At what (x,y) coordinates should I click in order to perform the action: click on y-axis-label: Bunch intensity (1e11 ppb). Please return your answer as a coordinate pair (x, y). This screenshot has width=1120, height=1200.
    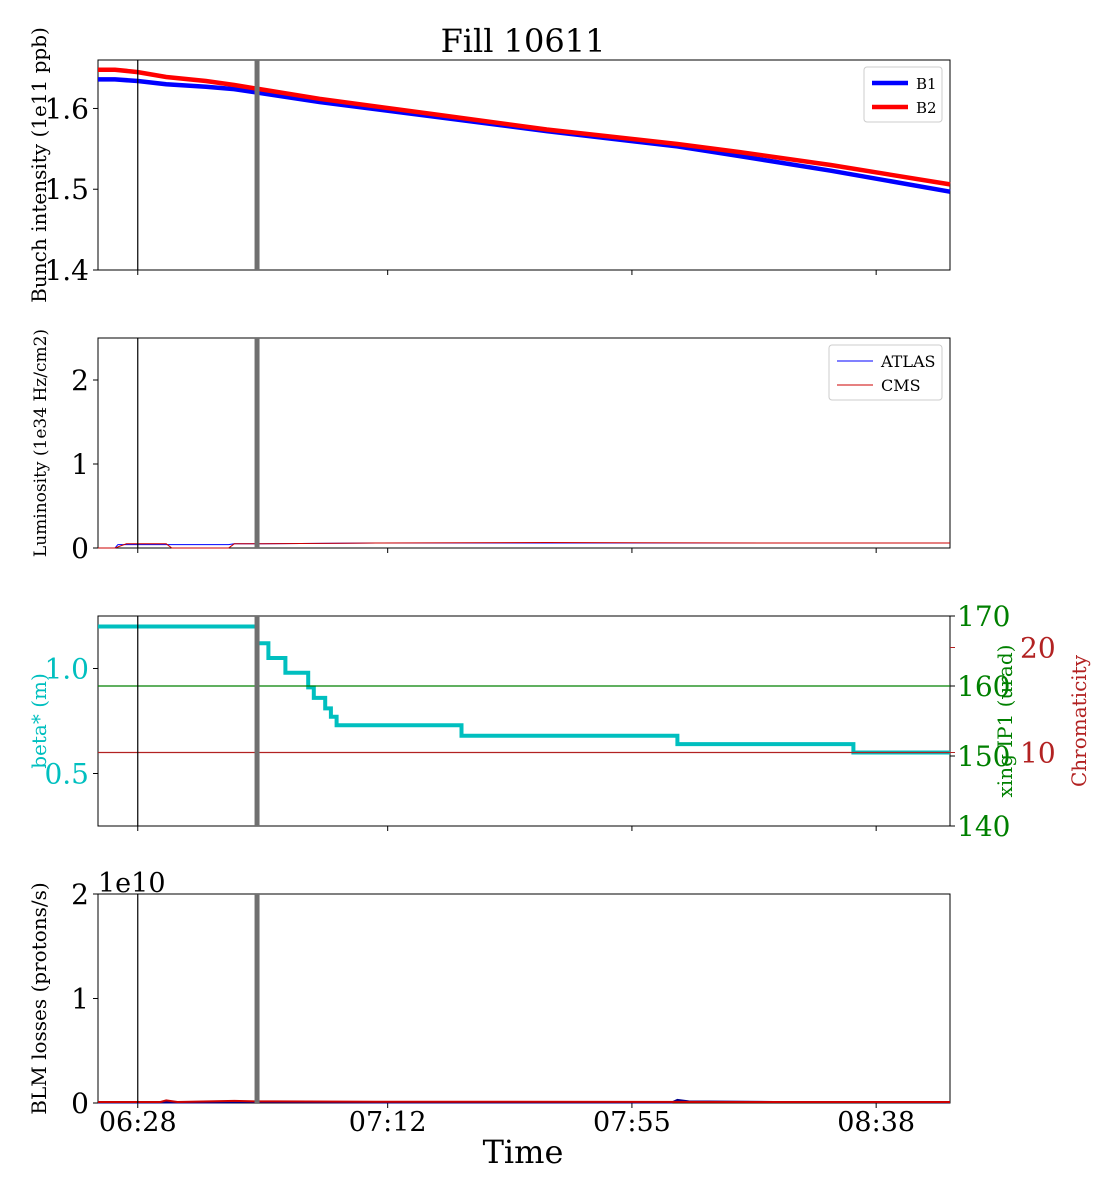
    Looking at the image, I should click on (39, 165).